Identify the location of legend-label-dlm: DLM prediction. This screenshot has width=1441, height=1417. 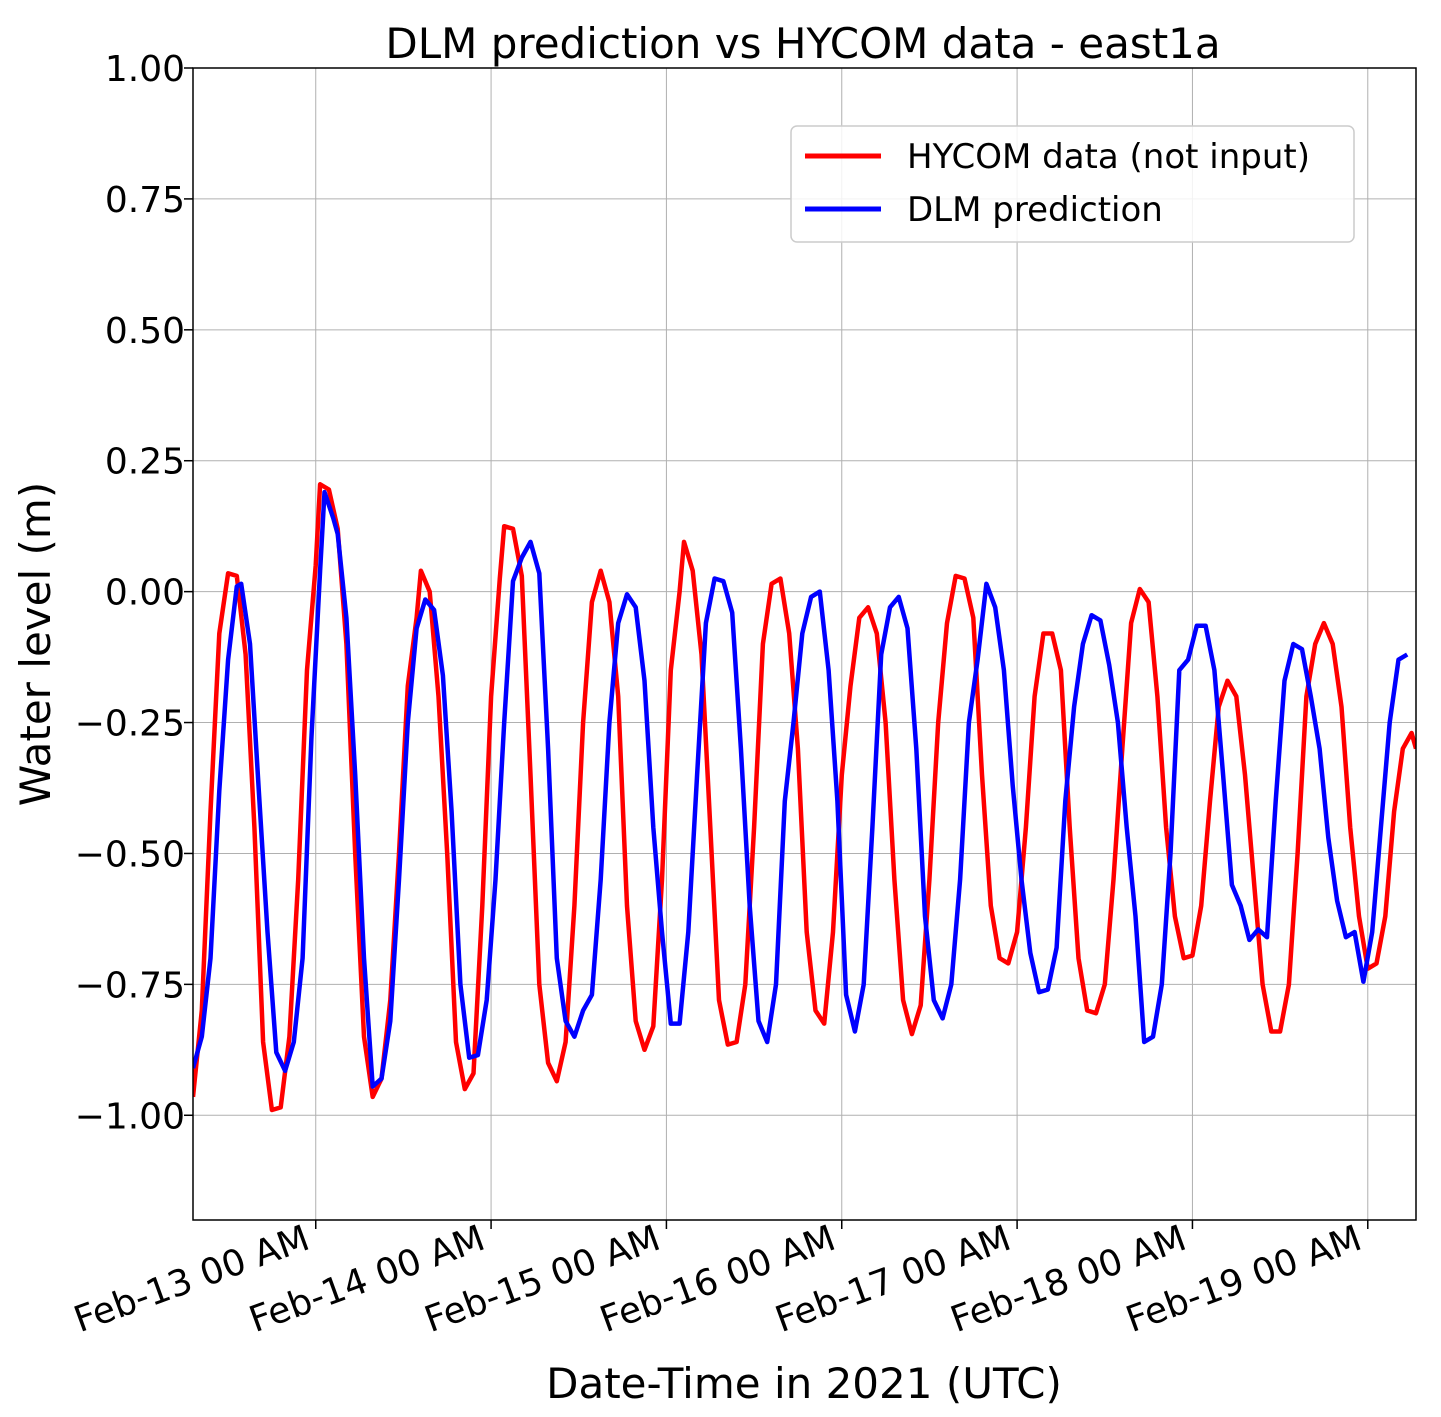
(1035, 210).